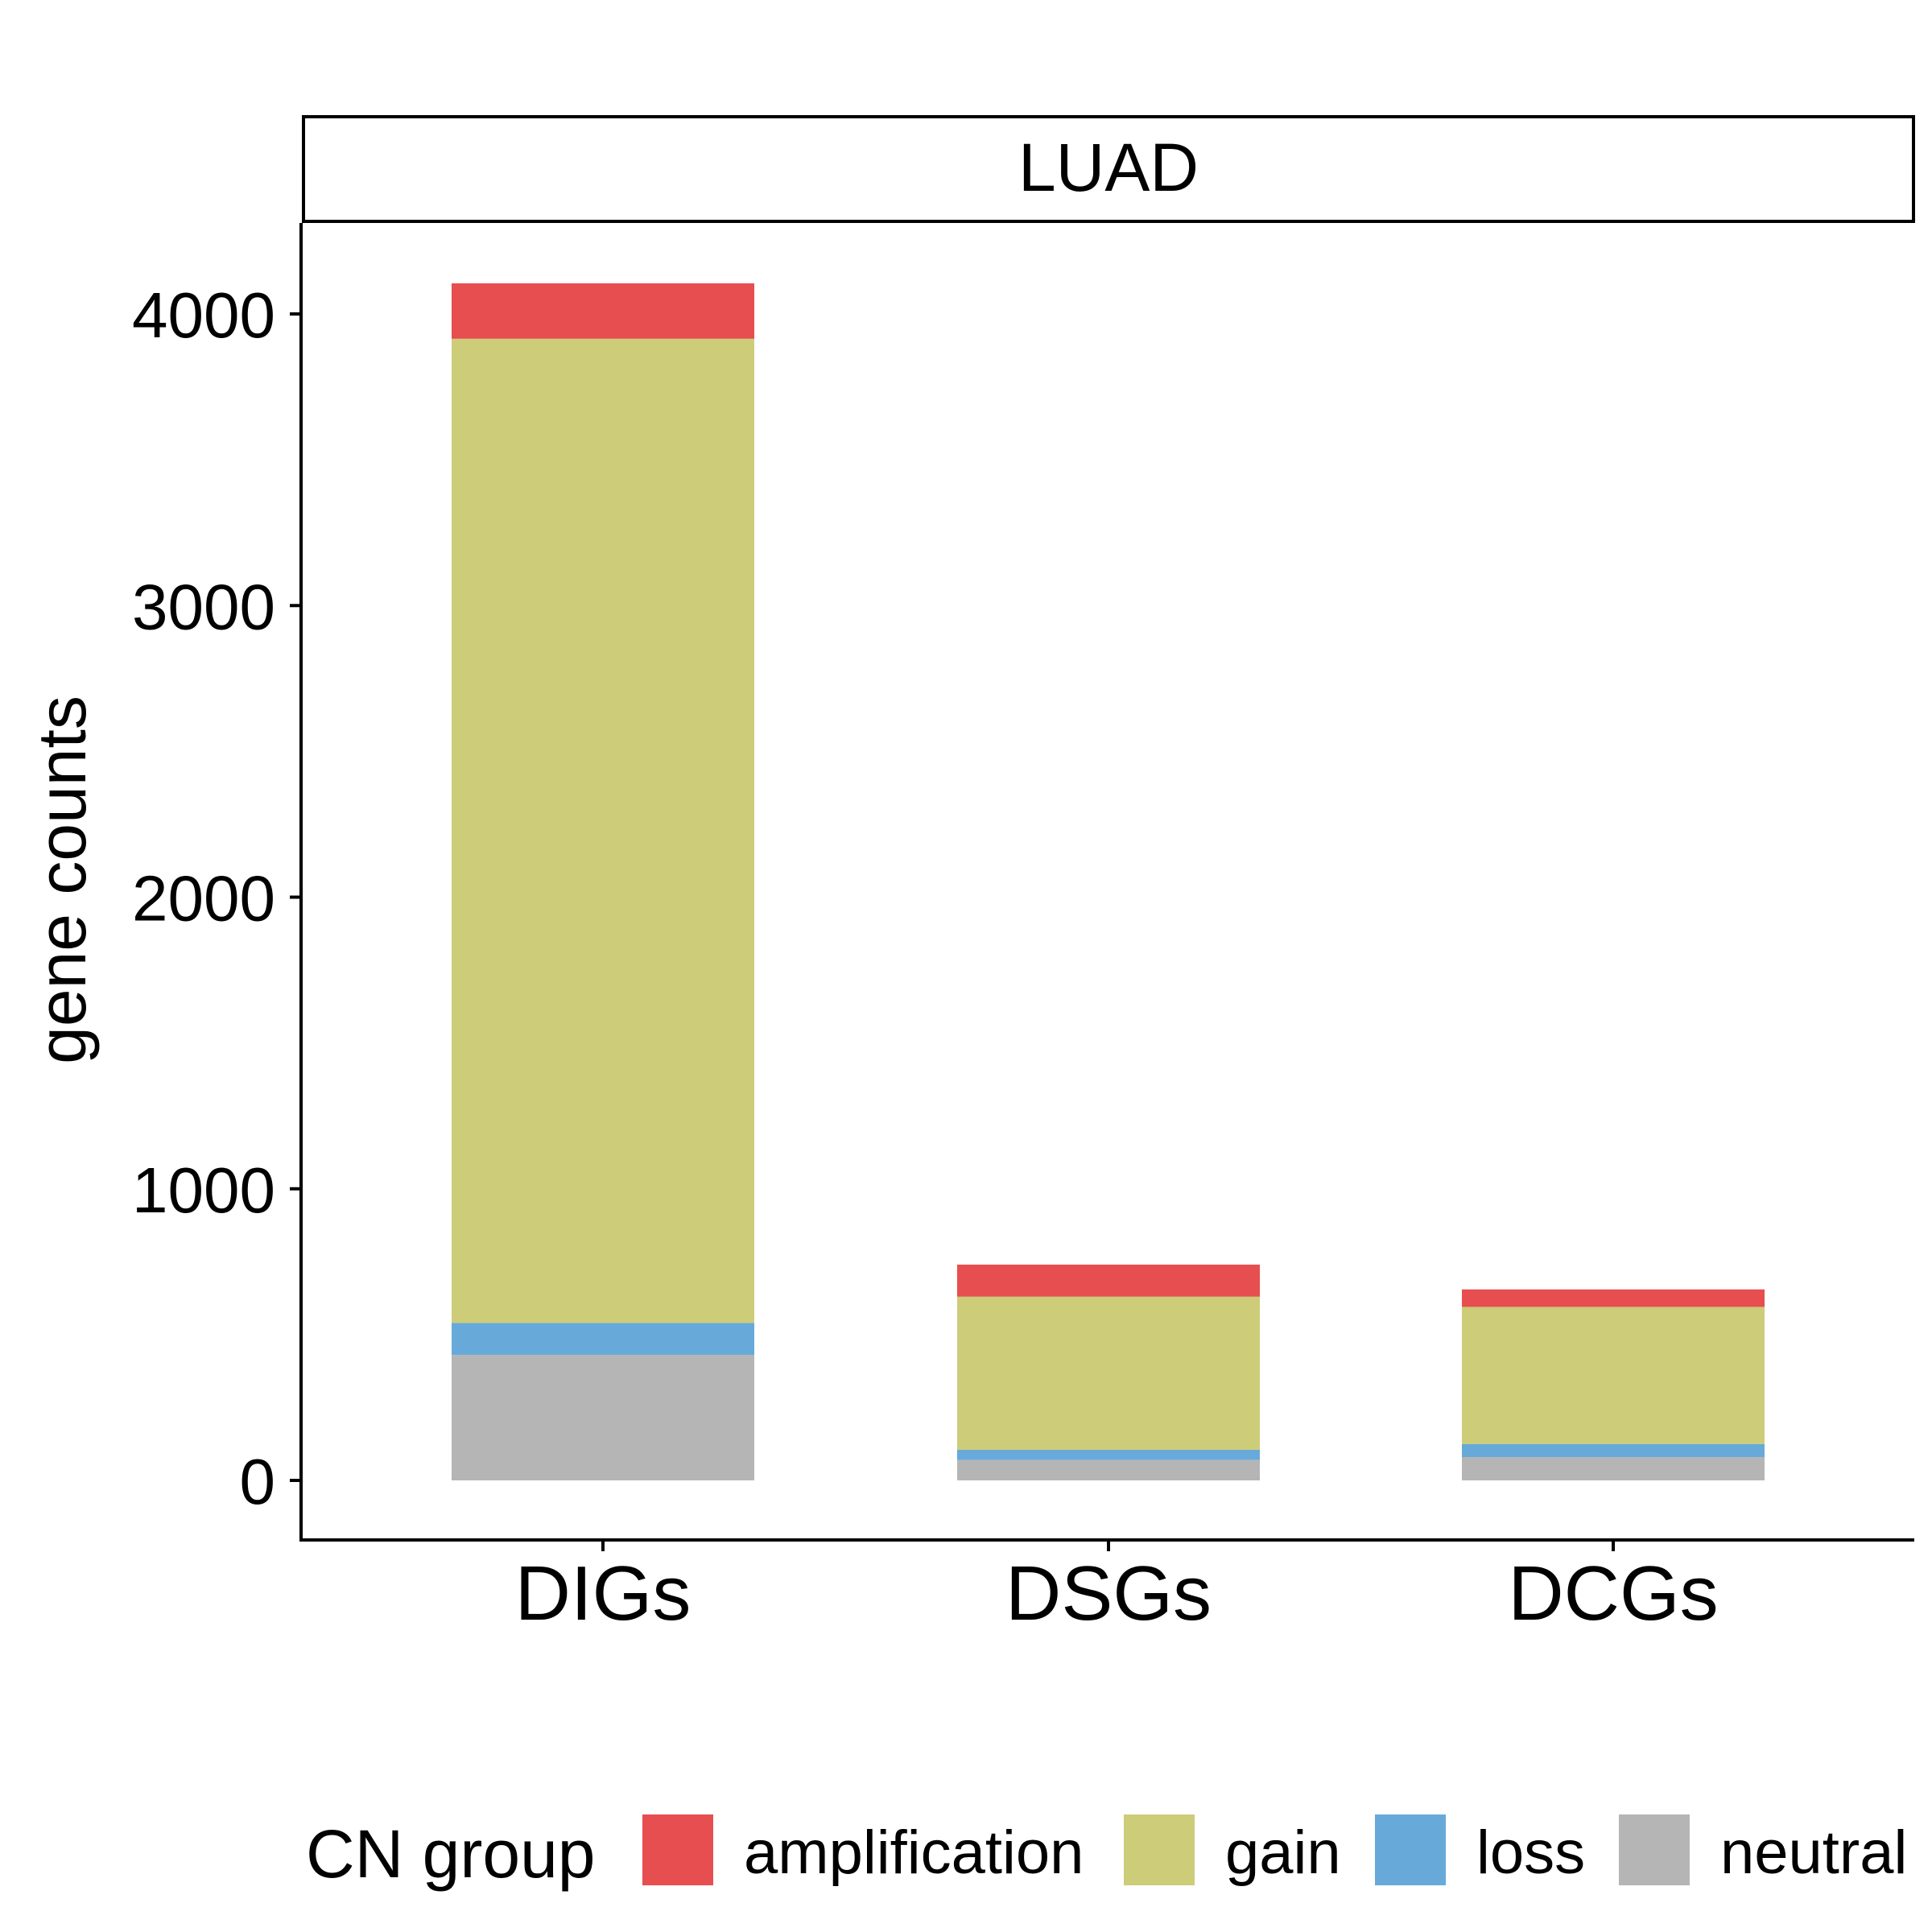 This screenshot has width=1932, height=1932. I want to click on legend-key-gain, so click(1159, 1850).